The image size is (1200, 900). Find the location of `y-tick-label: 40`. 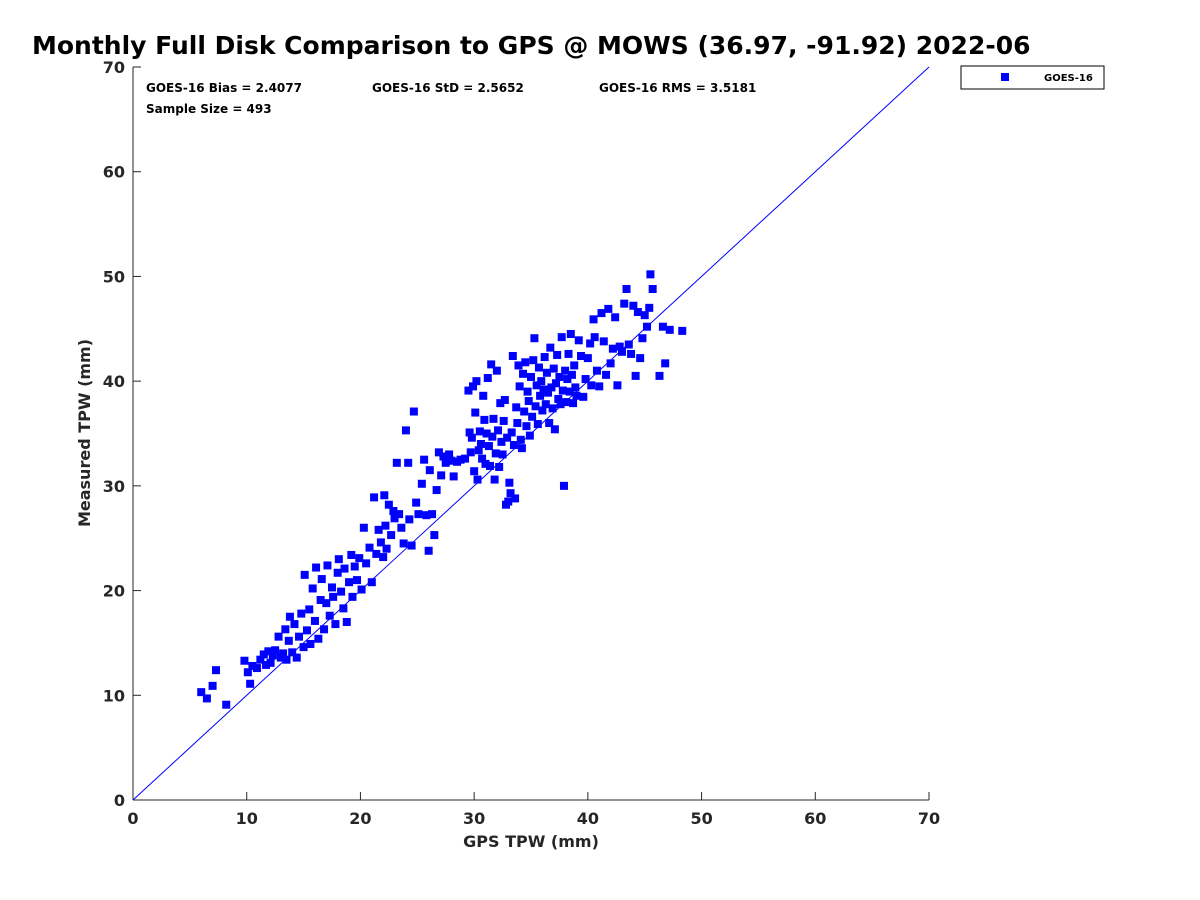

y-tick-label: 40 is located at coordinates (114, 381).